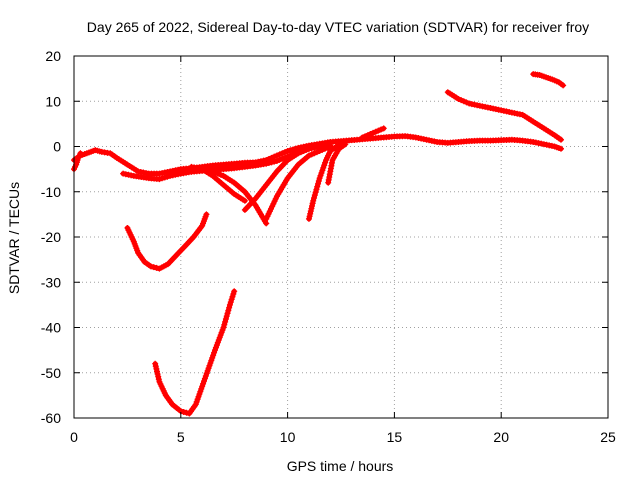 Image resolution: width=640 pixels, height=480 pixels. What do you see at coordinates (14, 238) in the screenshot?
I see `y-axis-label: SDTVAR / TECUs` at bounding box center [14, 238].